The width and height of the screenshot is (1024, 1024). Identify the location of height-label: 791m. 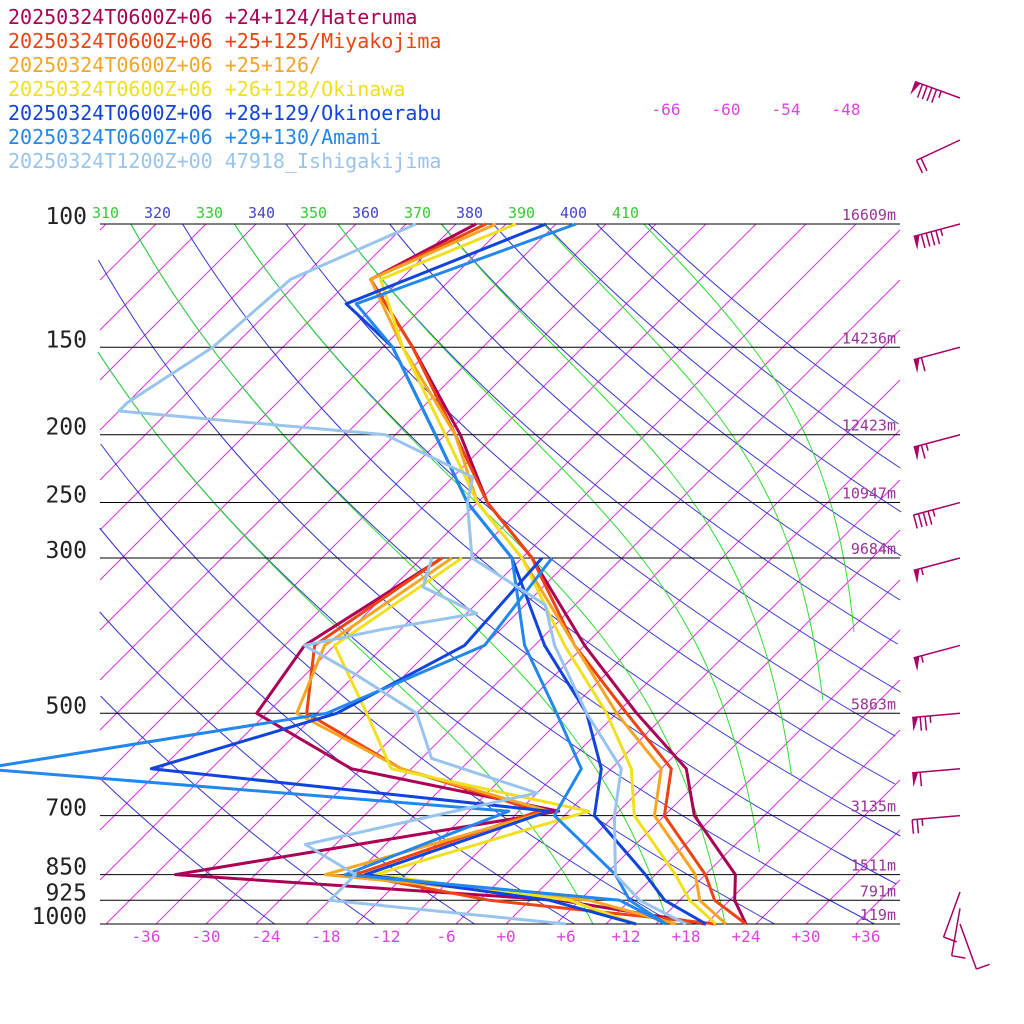
(878, 891).